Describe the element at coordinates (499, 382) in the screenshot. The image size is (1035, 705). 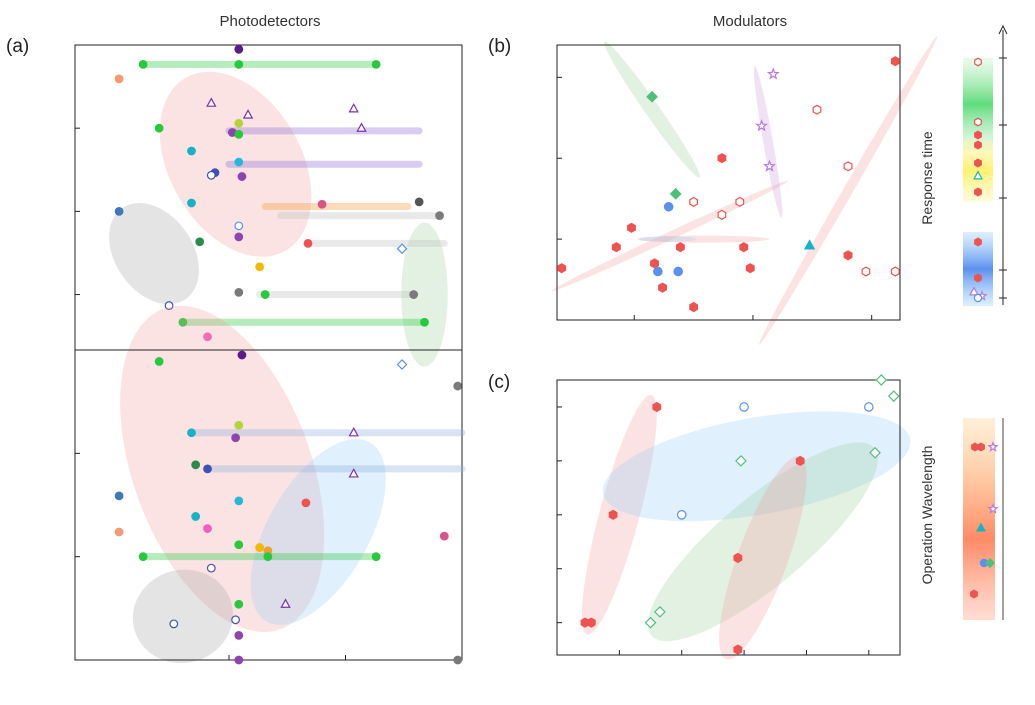
I see `panel-c-label: (c)` at that location.